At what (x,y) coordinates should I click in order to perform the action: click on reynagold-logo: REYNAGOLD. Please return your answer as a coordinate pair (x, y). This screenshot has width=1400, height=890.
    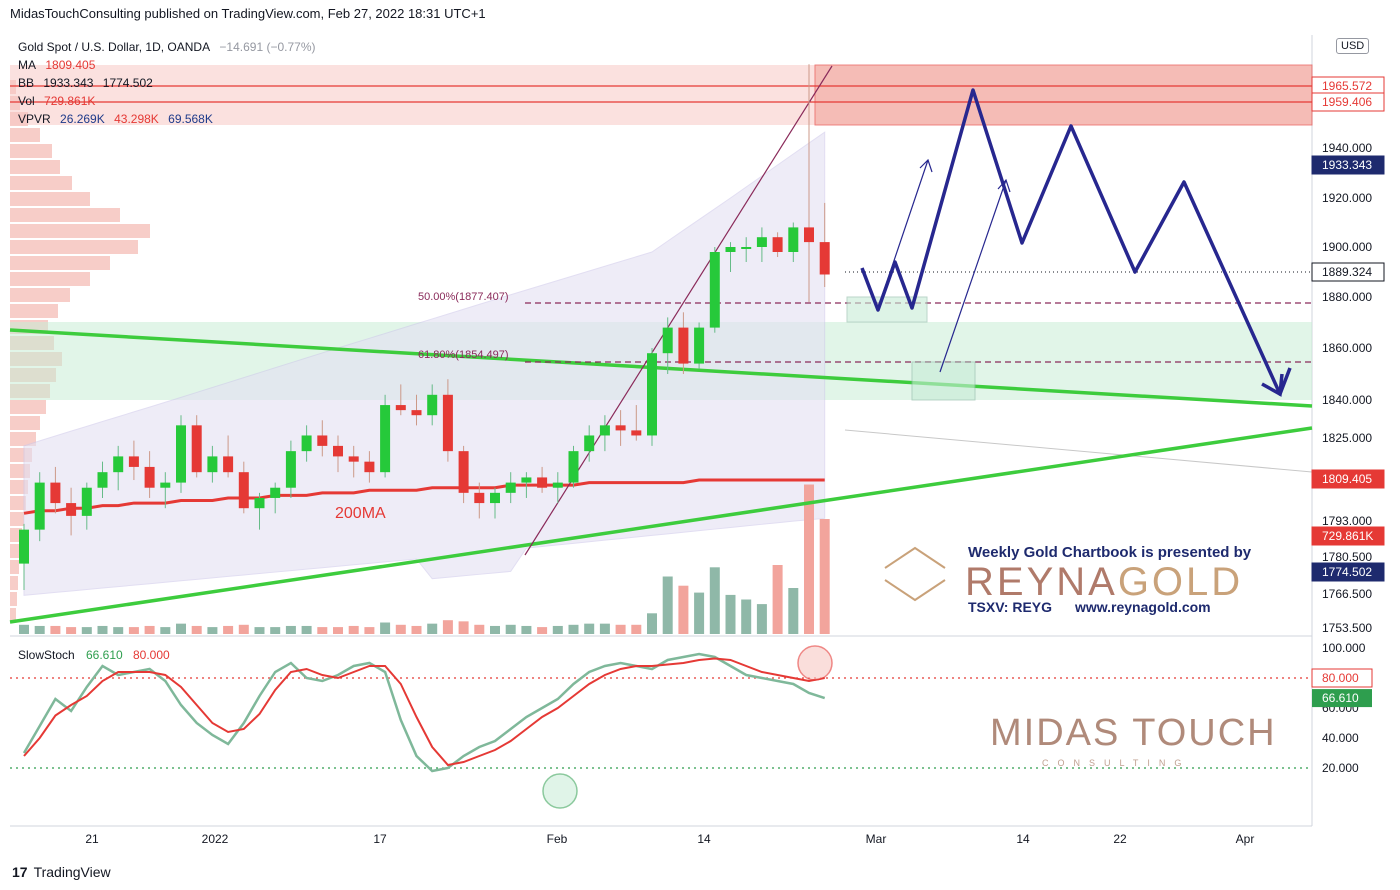
    Looking at the image, I should click on (1104, 582).